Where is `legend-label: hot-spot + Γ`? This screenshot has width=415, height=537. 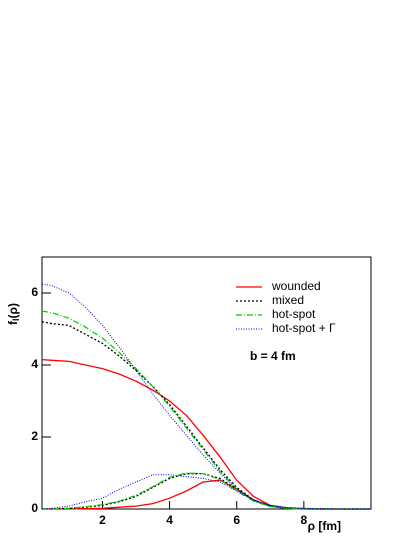
legend-label: hot-spot + Γ is located at coordinates (304, 328).